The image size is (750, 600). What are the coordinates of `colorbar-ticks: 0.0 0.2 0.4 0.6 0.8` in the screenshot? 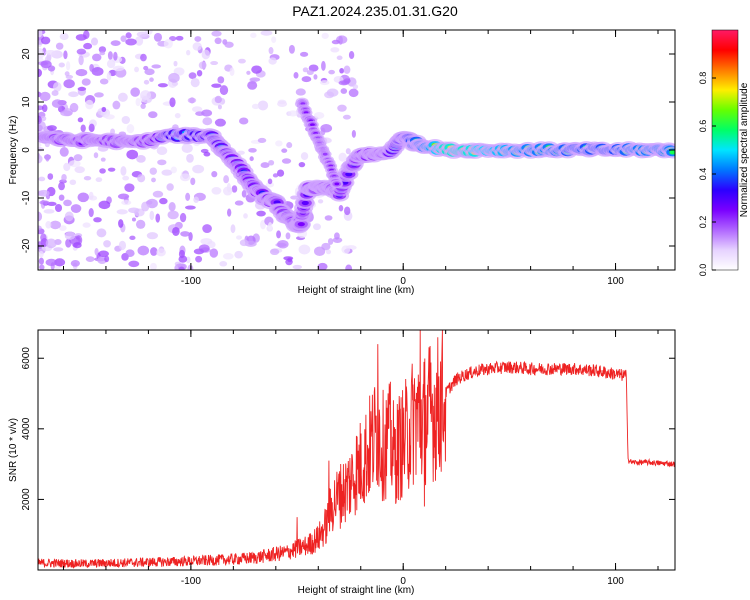 It's located at (707, 174).